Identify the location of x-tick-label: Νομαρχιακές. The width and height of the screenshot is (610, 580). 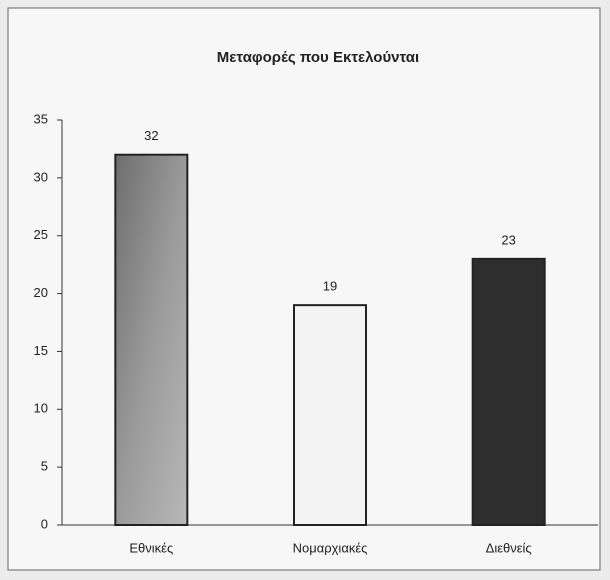
(330, 547).